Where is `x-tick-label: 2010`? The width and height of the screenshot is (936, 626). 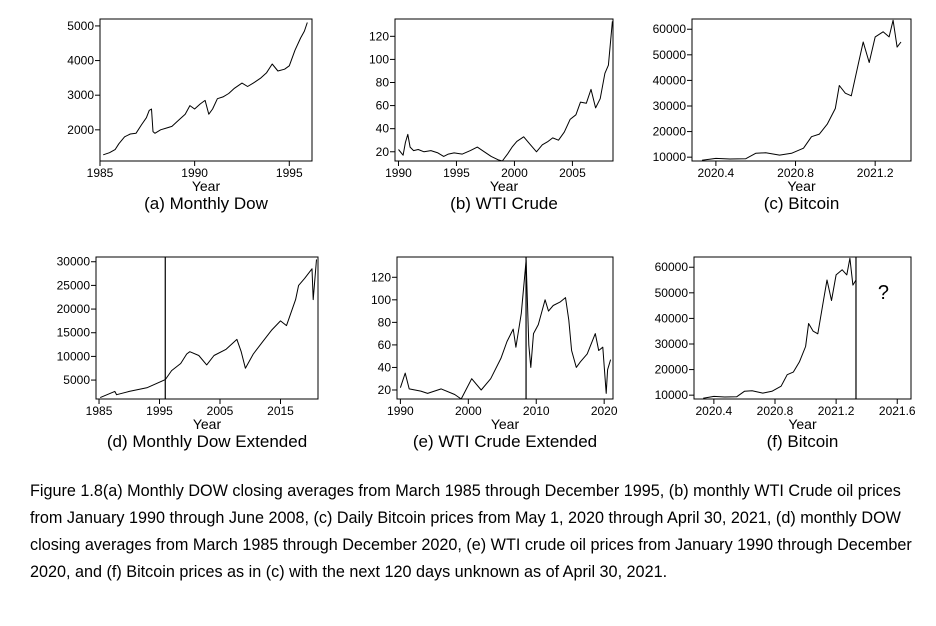
x-tick-label: 2010 is located at coordinates (536, 411).